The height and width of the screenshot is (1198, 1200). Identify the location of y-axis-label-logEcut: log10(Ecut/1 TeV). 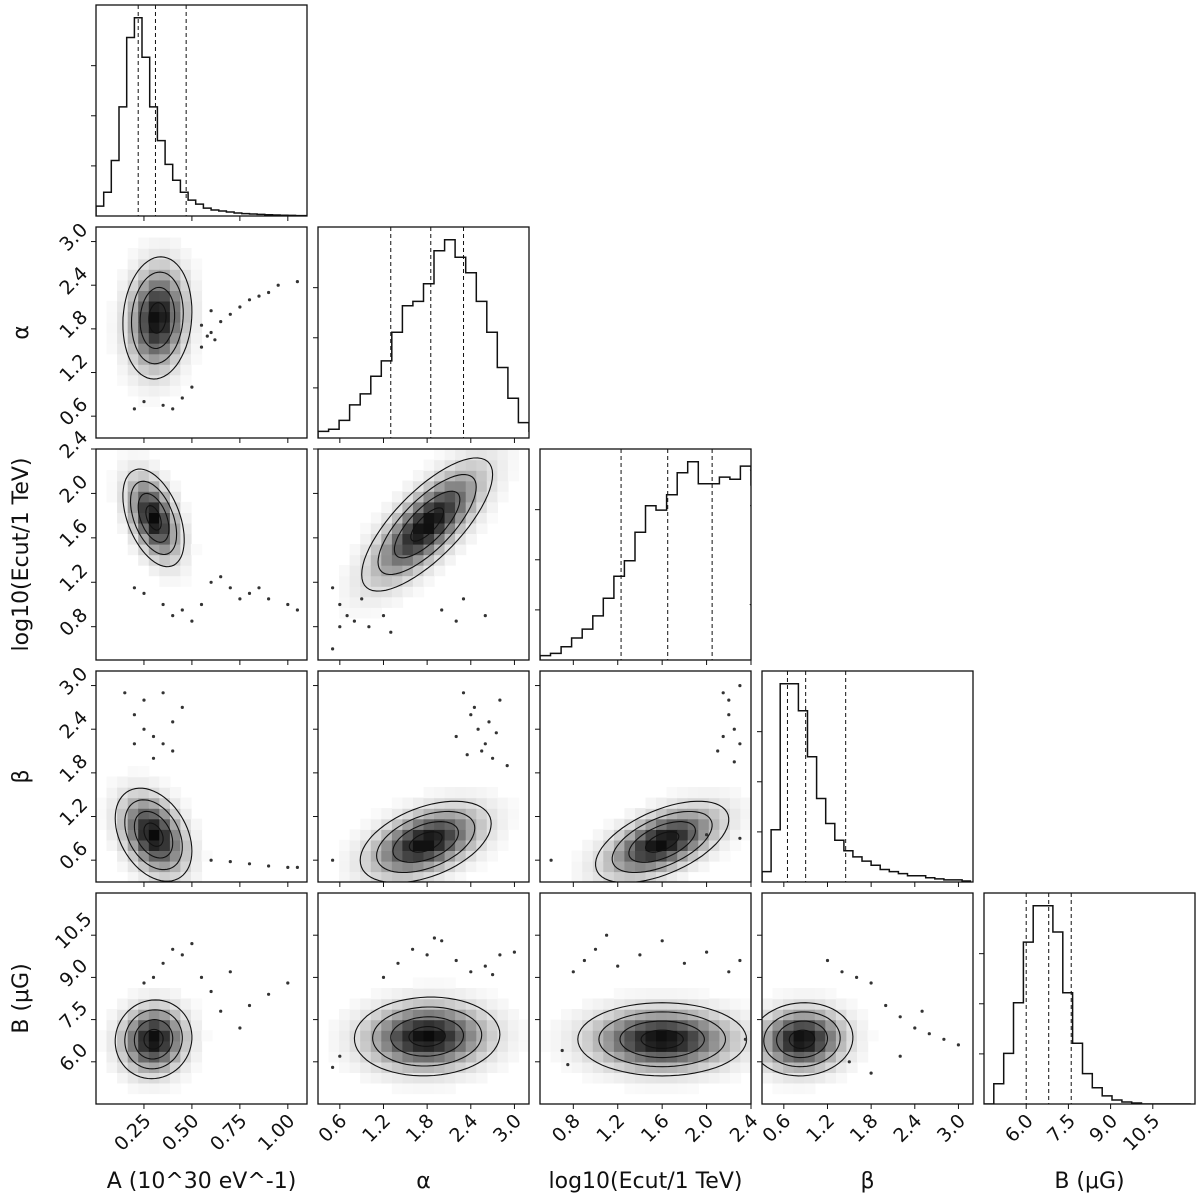
(21, 555).